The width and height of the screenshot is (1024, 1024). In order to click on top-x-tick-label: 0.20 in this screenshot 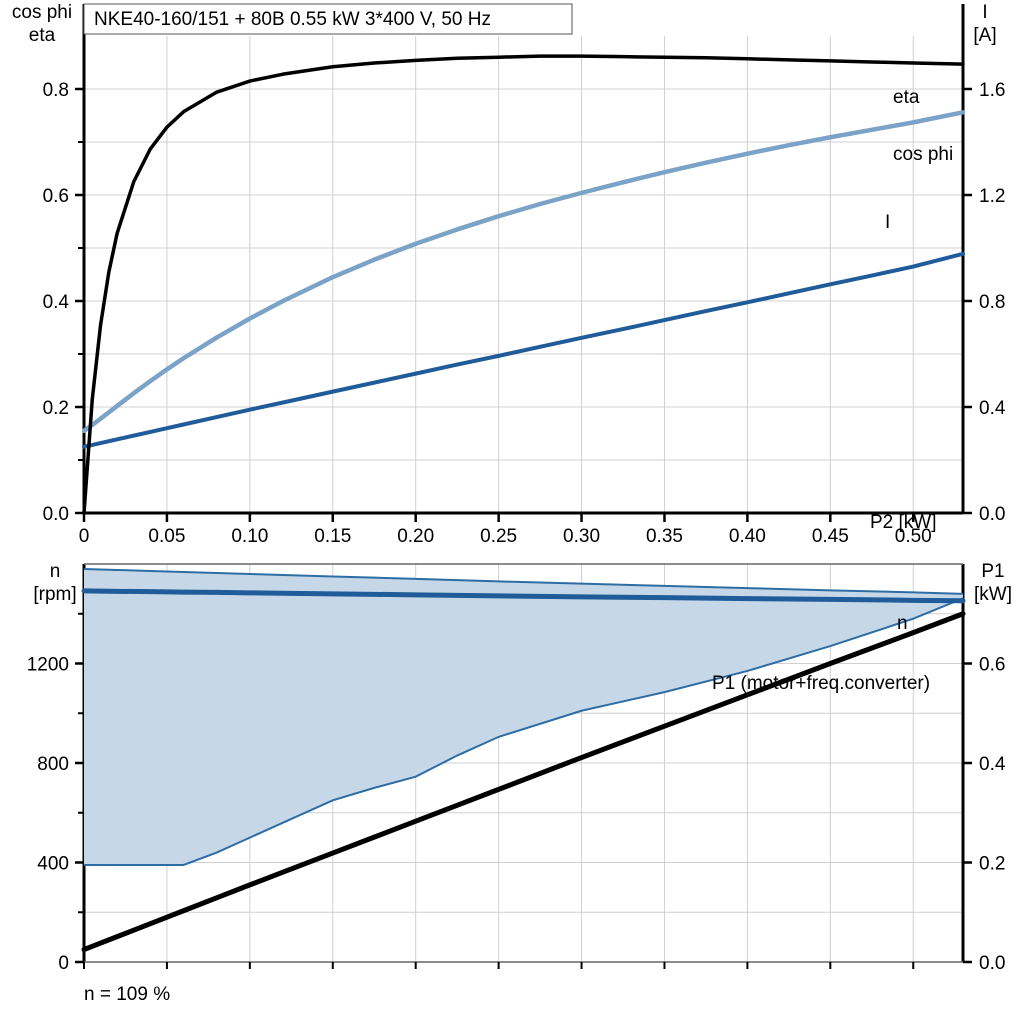, I will do `click(415, 535)`.